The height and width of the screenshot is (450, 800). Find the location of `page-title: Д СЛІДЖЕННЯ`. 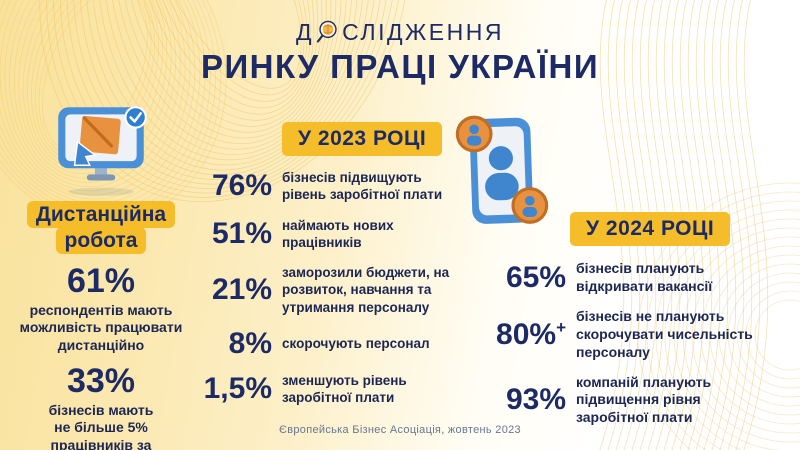

page-title: Д СЛІДЖЕННЯ is located at coordinates (400, 32).